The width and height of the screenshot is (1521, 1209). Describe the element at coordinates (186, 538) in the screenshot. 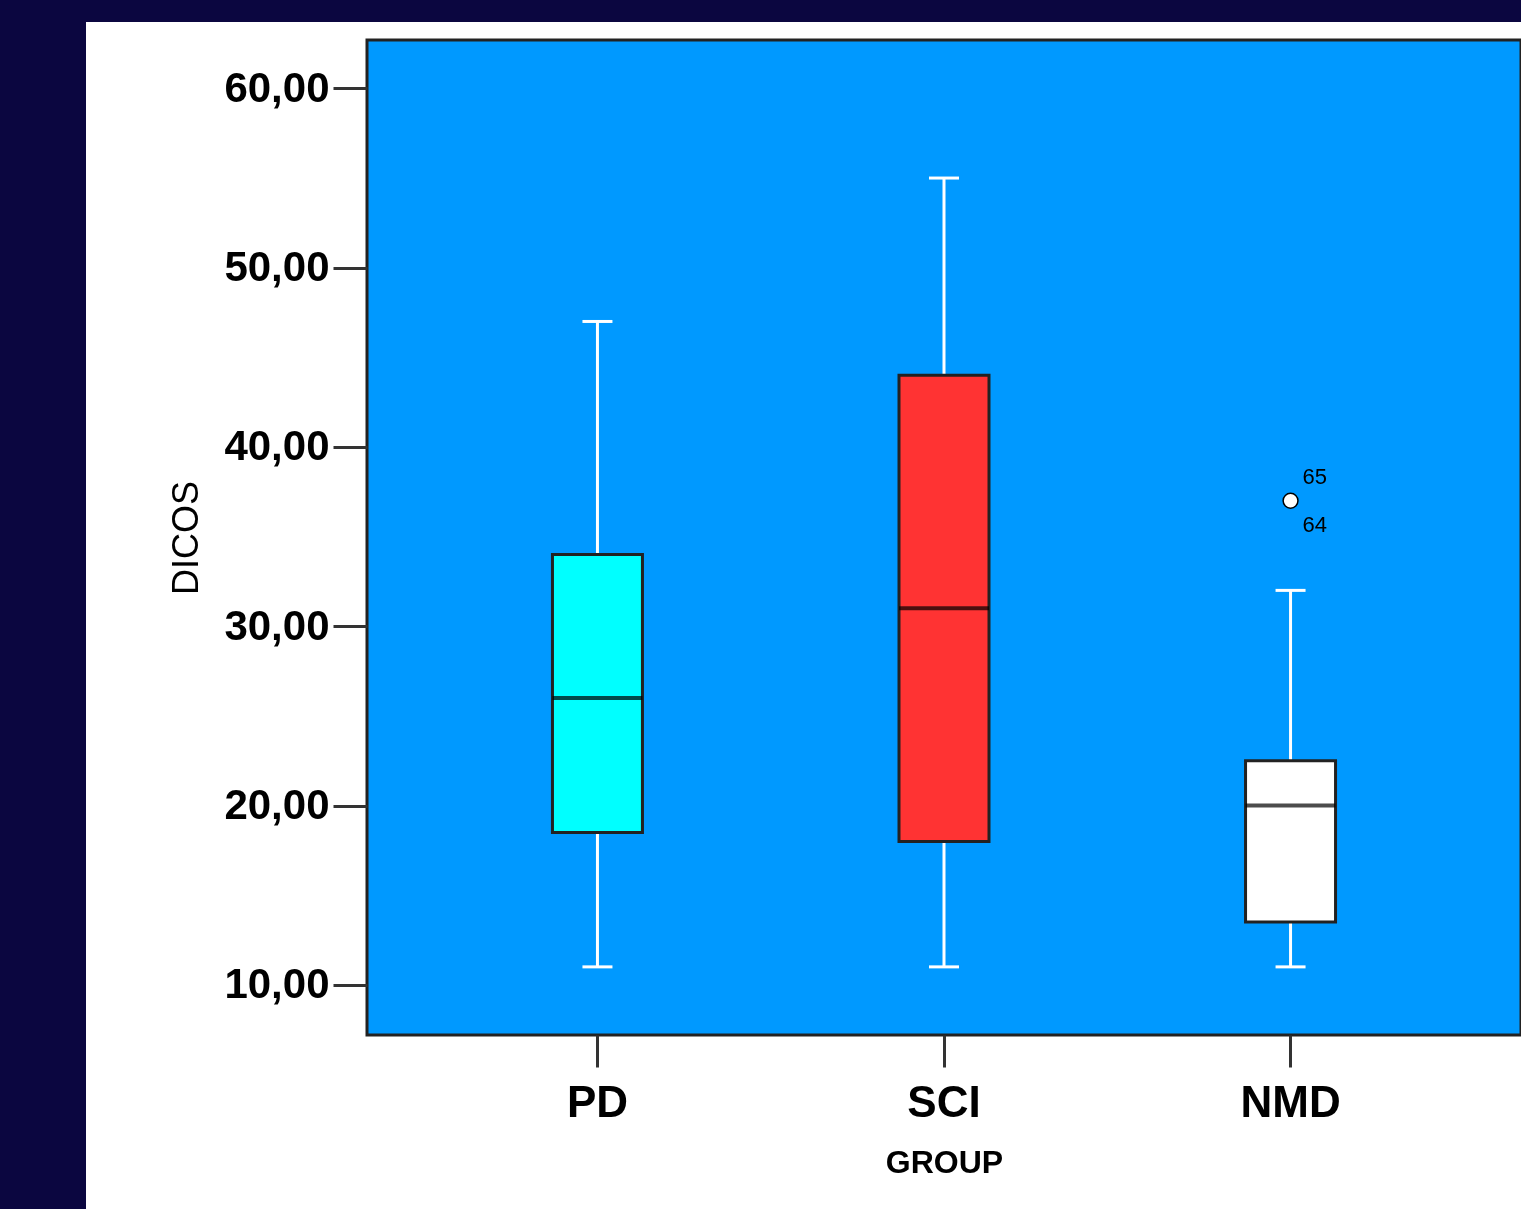

I see `y-axis-title: DICOS` at that location.